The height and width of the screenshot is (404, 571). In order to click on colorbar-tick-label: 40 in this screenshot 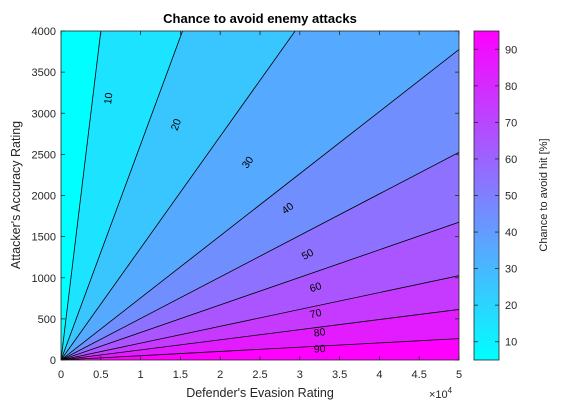, I will do `click(511, 233)`.